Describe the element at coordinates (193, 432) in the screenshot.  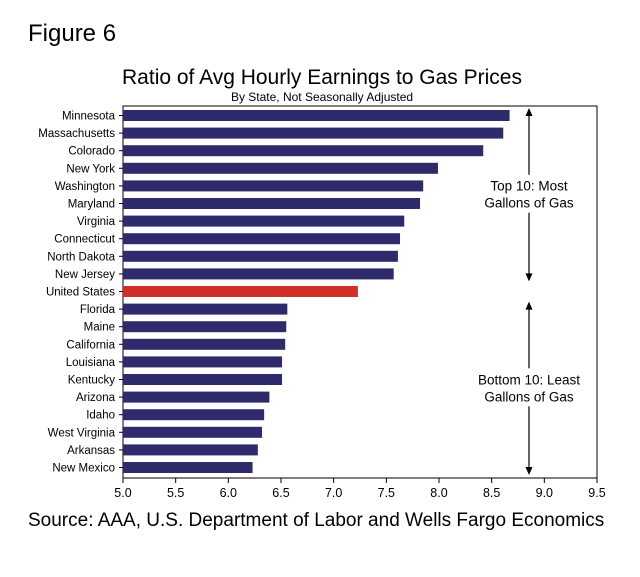
I see `bar-west-virginia` at that location.